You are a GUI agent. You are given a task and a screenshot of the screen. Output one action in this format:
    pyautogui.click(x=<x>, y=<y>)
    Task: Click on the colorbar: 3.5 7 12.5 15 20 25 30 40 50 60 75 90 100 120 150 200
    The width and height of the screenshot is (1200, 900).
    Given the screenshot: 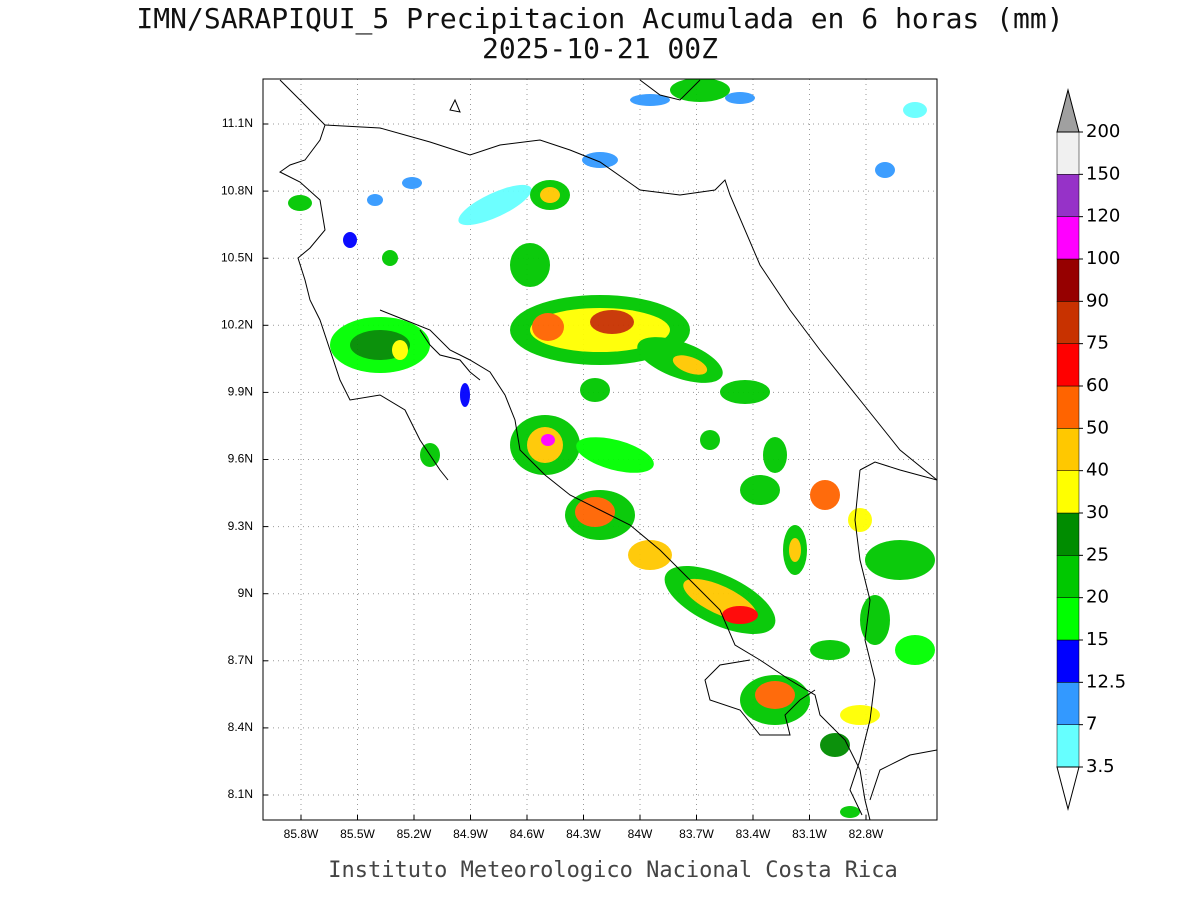 What is the action you would take?
    pyautogui.click(x=1091, y=449)
    